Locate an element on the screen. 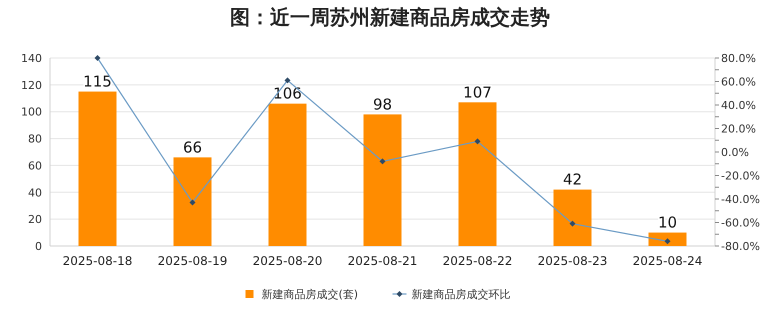 The image size is (780, 328). y-tick-label: 20 is located at coordinates (35, 219).